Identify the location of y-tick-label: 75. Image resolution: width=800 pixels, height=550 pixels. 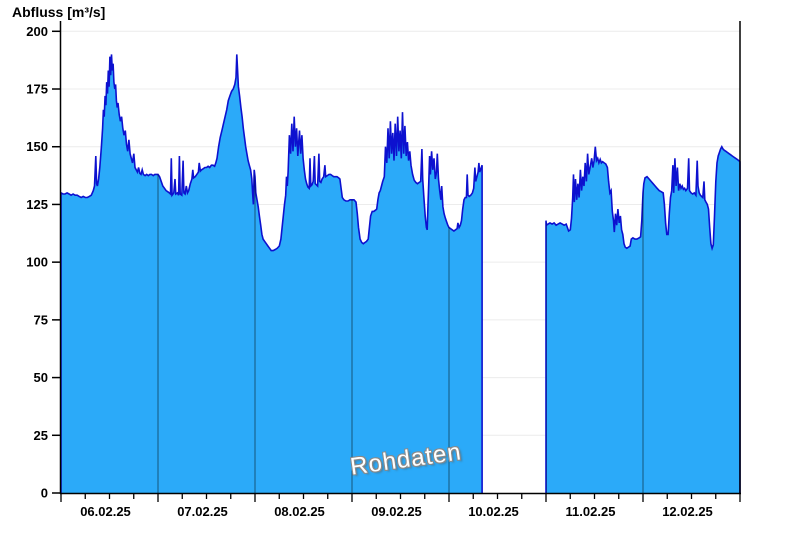
(41, 319).